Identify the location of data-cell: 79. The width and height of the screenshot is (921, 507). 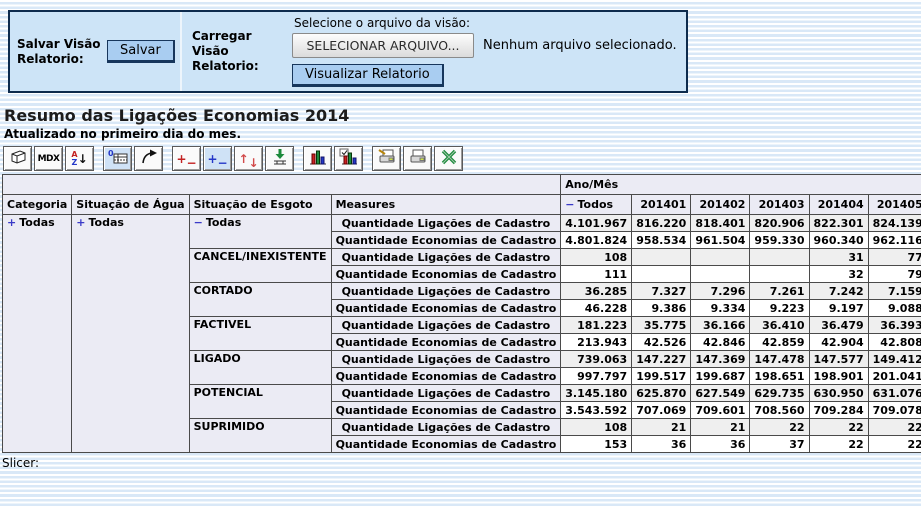
(894, 274).